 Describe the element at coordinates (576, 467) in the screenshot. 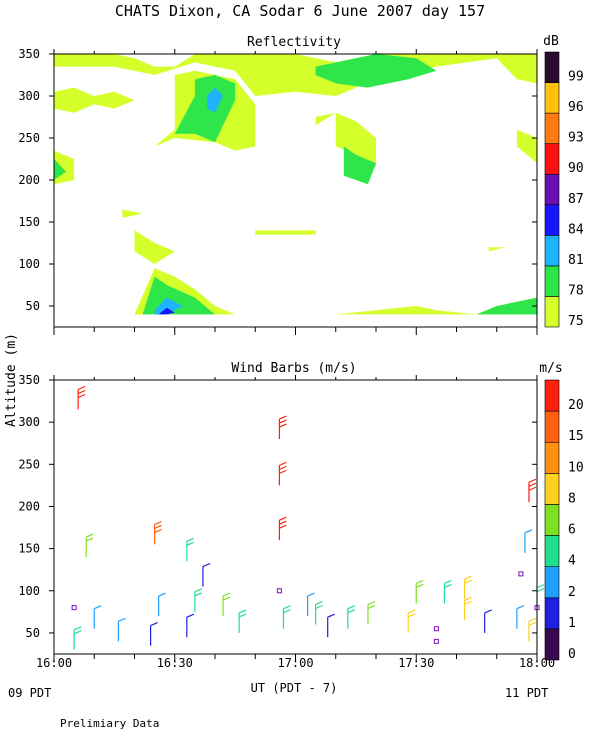

I see `colorbar-label: 10` at that location.